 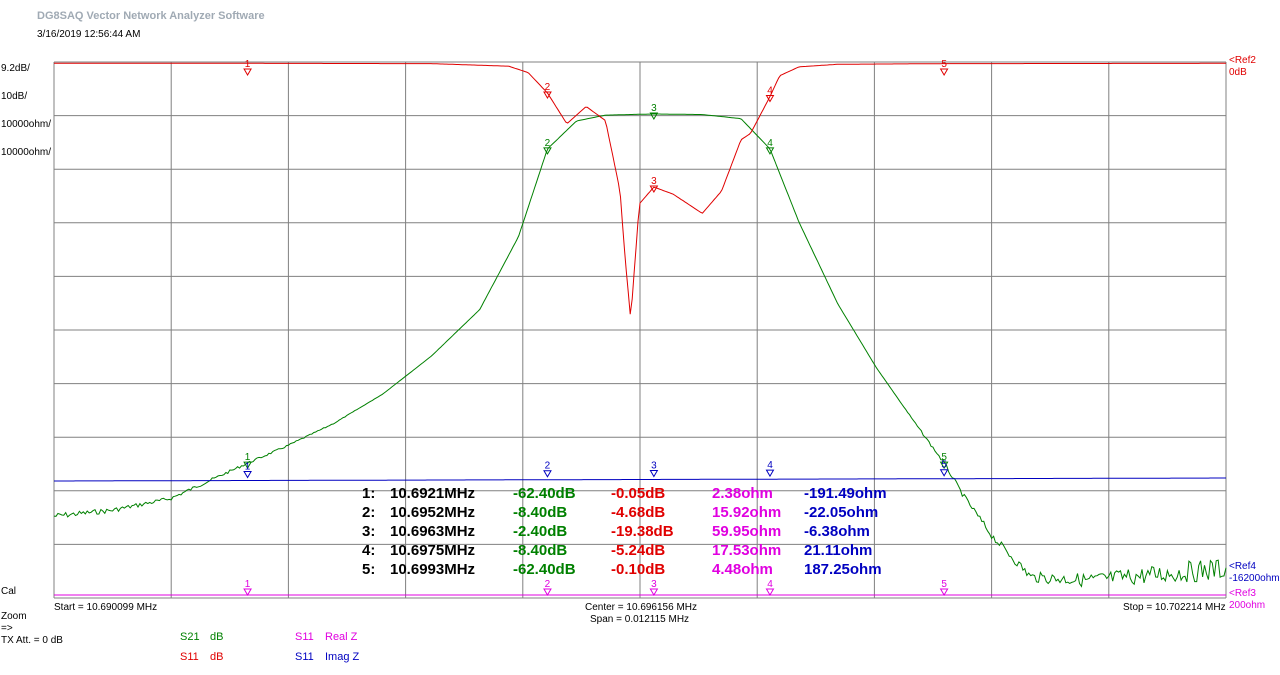 I want to click on marker-imagz-1-label: 1, so click(x=248, y=467).